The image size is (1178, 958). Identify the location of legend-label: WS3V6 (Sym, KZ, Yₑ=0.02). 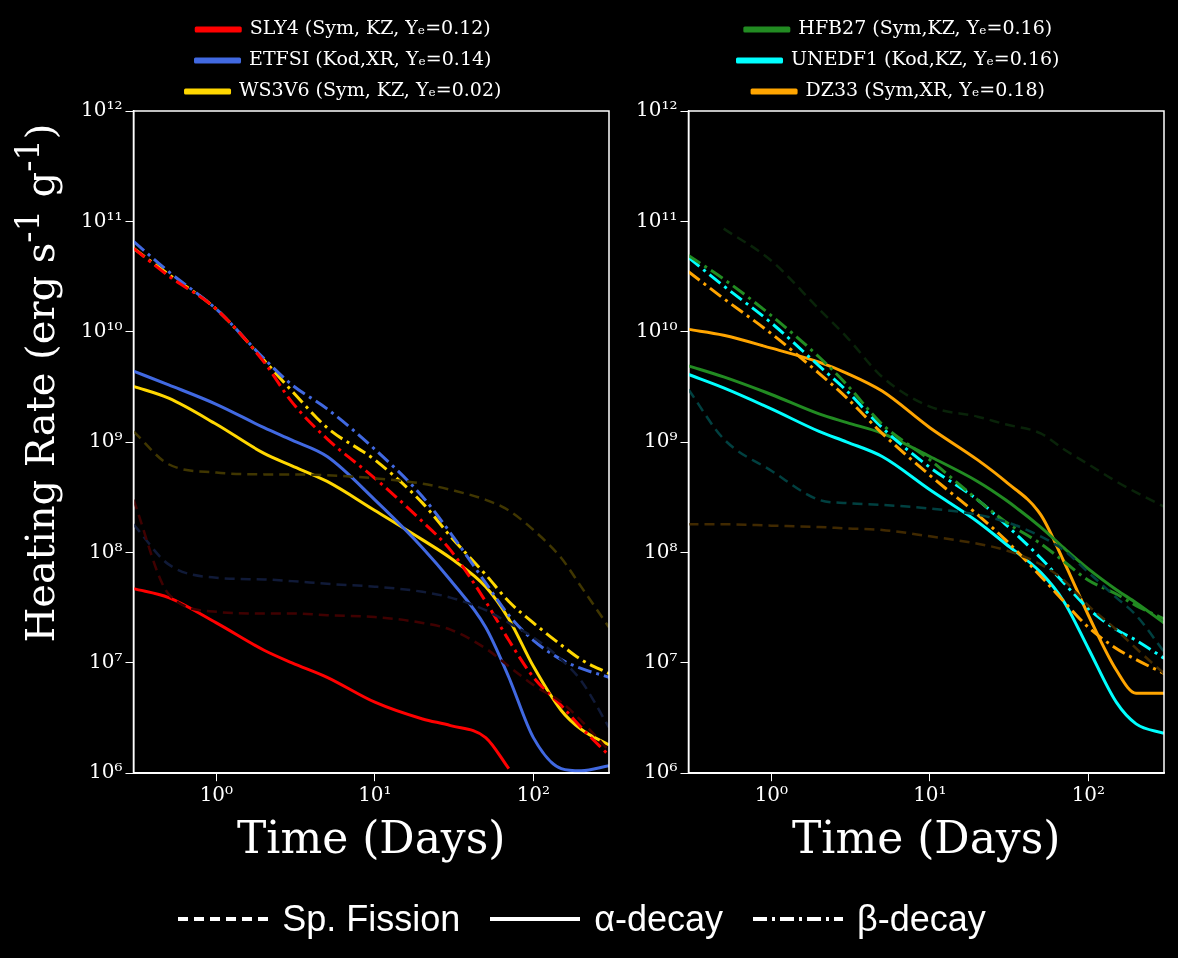
(370, 89).